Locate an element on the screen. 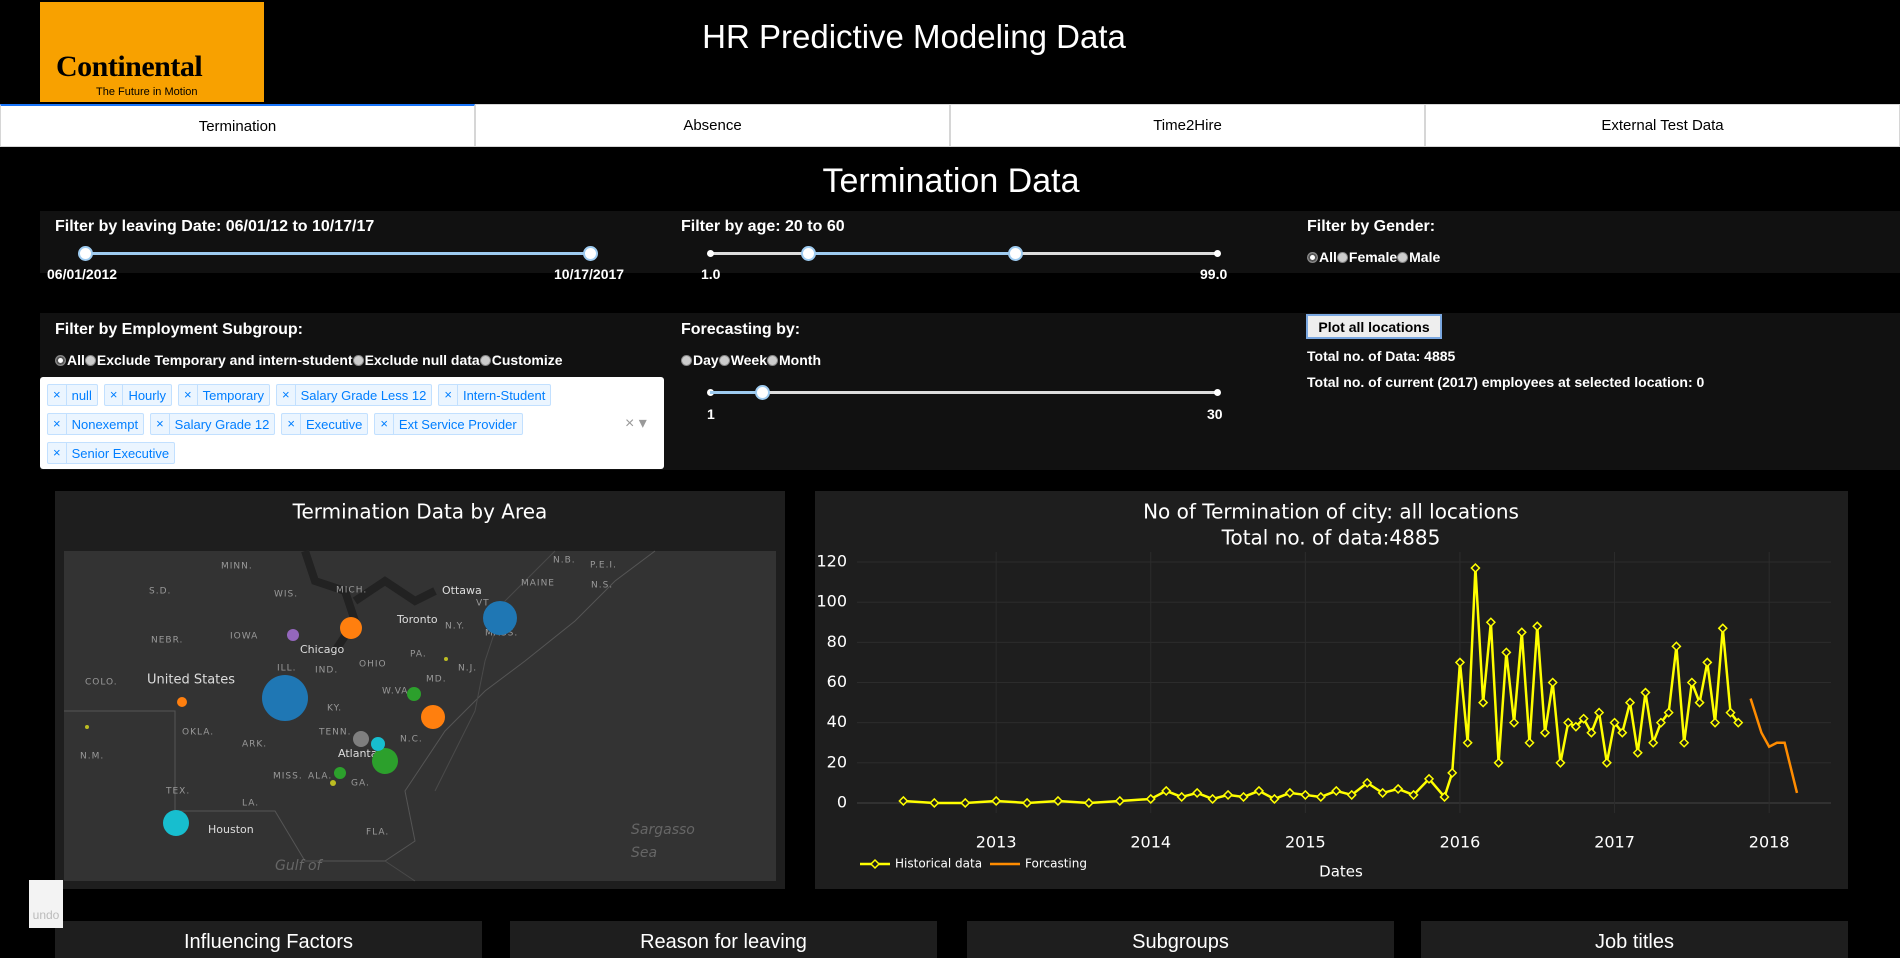  tag: Intern-Student is located at coordinates (495, 395).